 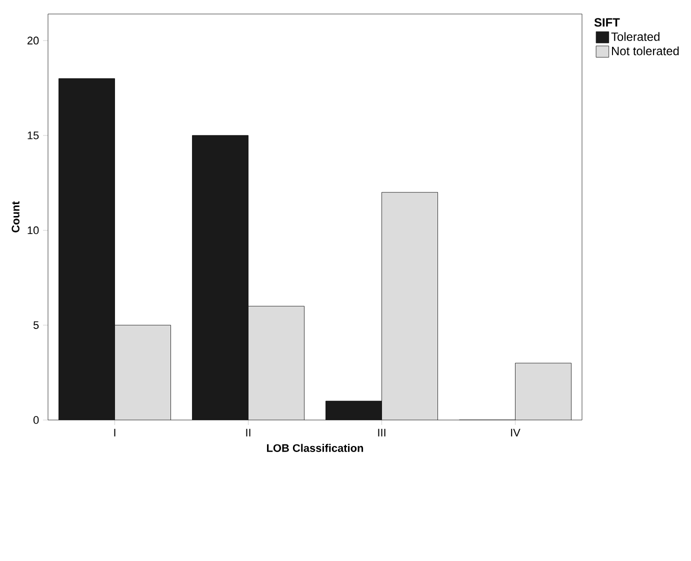 What do you see at coordinates (33, 40) in the screenshot?
I see `y-tick-label: 20` at bounding box center [33, 40].